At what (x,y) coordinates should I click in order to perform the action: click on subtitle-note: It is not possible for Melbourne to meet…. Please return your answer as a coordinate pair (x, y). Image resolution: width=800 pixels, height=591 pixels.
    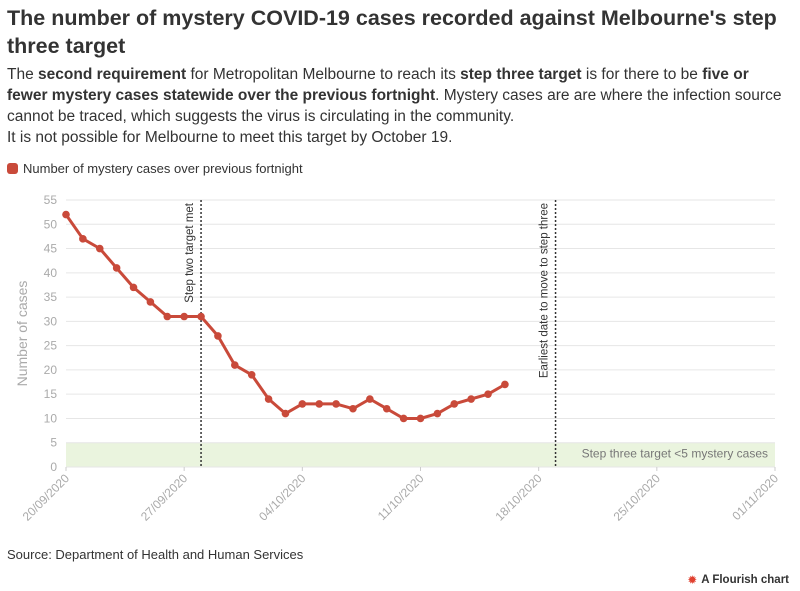
    Looking at the image, I should click on (230, 137).